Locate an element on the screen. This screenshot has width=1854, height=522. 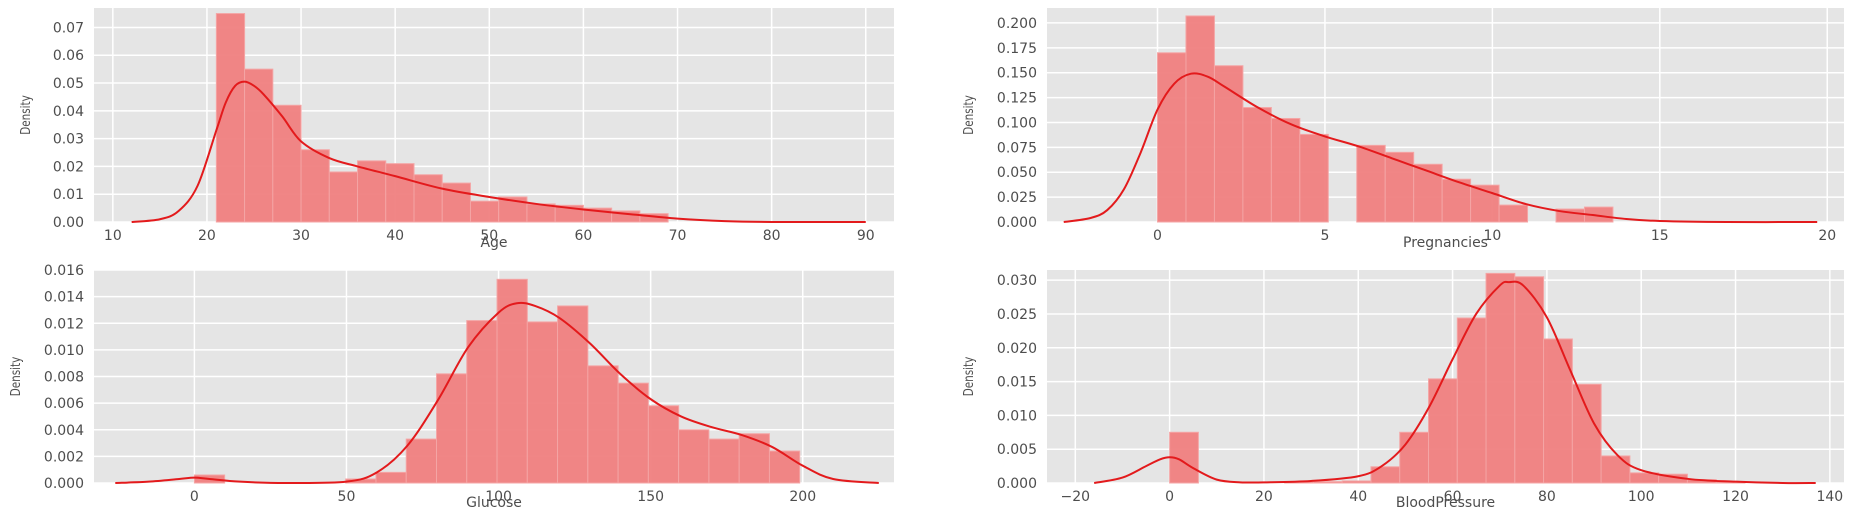
x-tick-label: 30 is located at coordinates (301, 236).